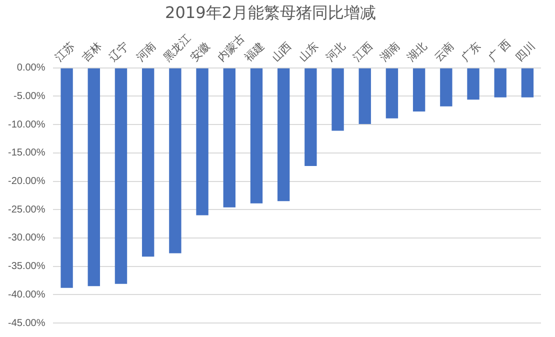  What do you see at coordinates (92, 52) in the screenshot?
I see `x-tick-label: 吉林` at bounding box center [92, 52].